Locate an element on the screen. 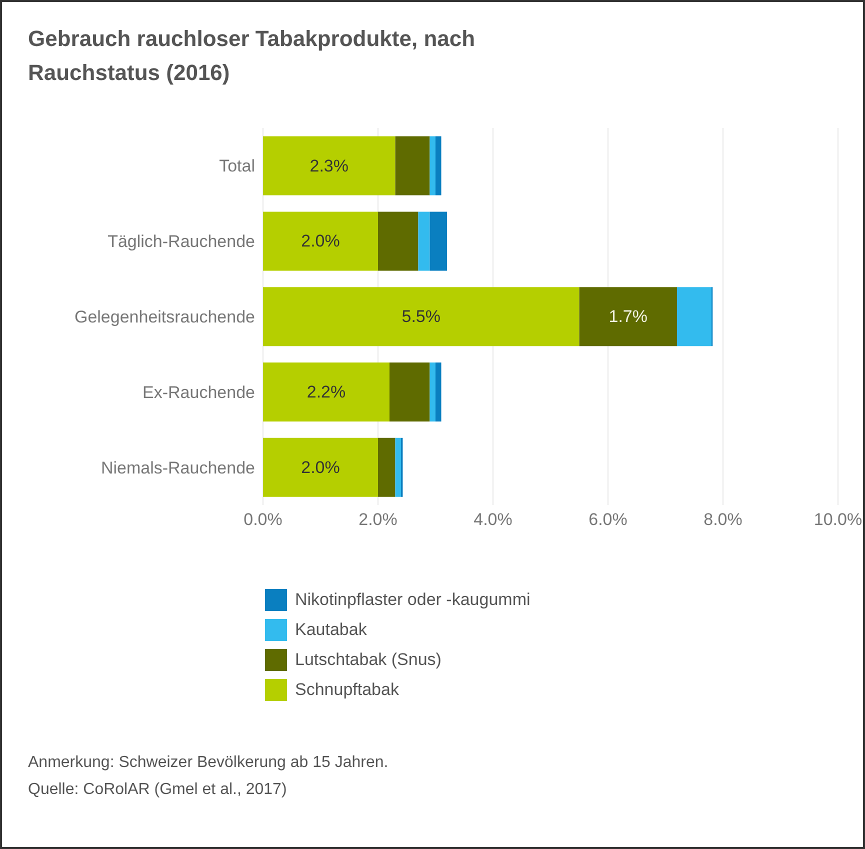  y-tick-label: Täglich-Rauchende is located at coordinates (181, 242).